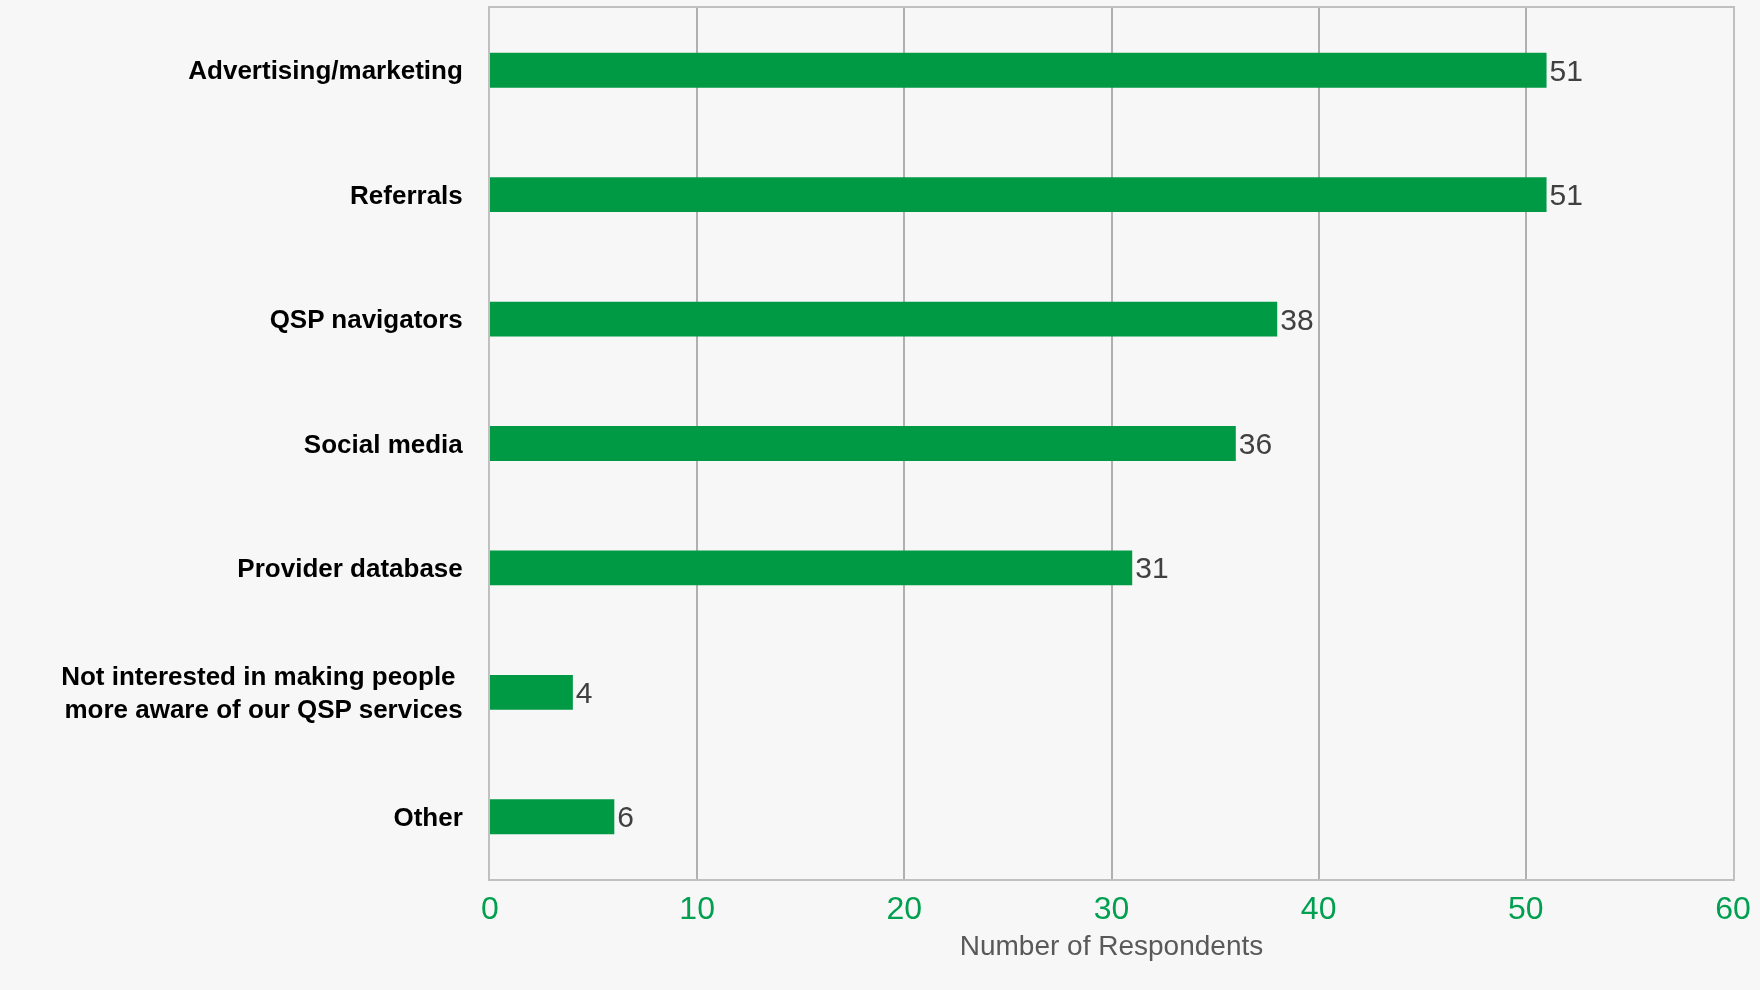  Describe the element at coordinates (325, 70) in the screenshot. I see `y-tick-label: Advertising/marketing` at that location.